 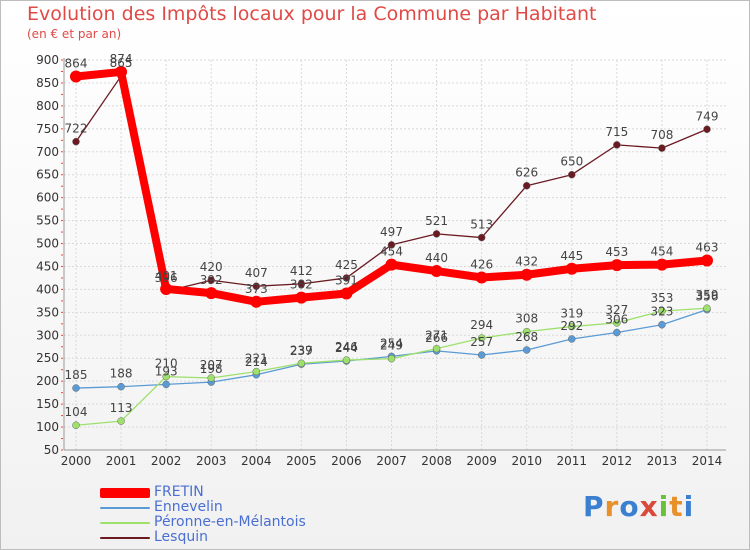 What do you see at coordinates (707, 461) in the screenshot?
I see `x-tick-label: 2014` at bounding box center [707, 461].